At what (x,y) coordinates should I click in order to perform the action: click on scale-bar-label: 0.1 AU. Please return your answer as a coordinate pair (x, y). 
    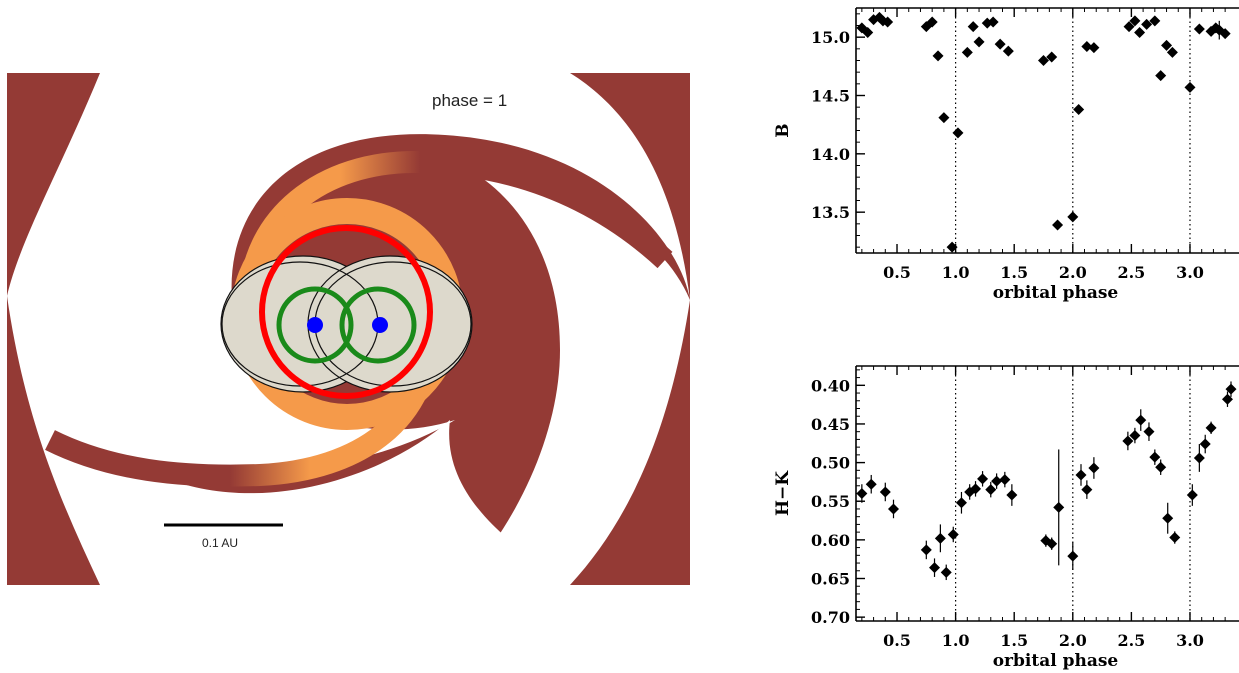
    Looking at the image, I should click on (220, 543).